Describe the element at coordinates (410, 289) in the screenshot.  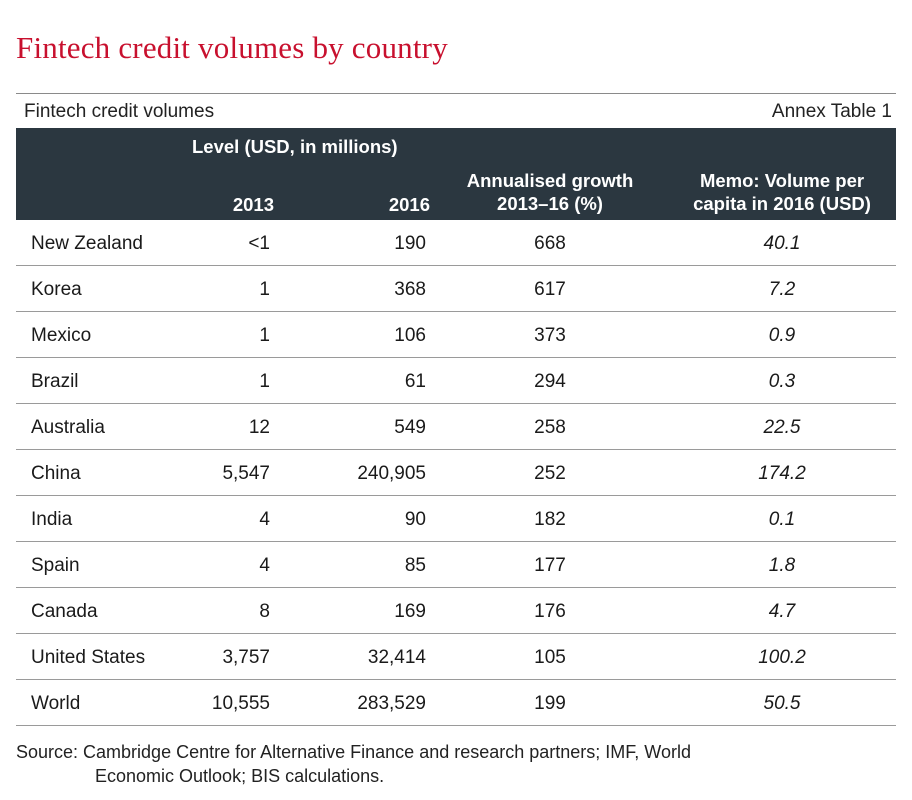
I see `cell-2016: 368` at that location.